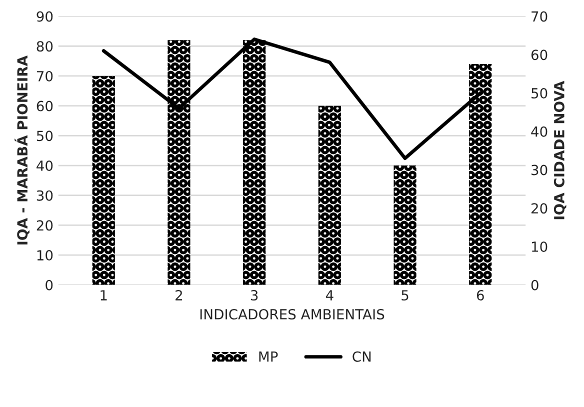  I want to click on y2-tick-label: 20, so click(539, 208).